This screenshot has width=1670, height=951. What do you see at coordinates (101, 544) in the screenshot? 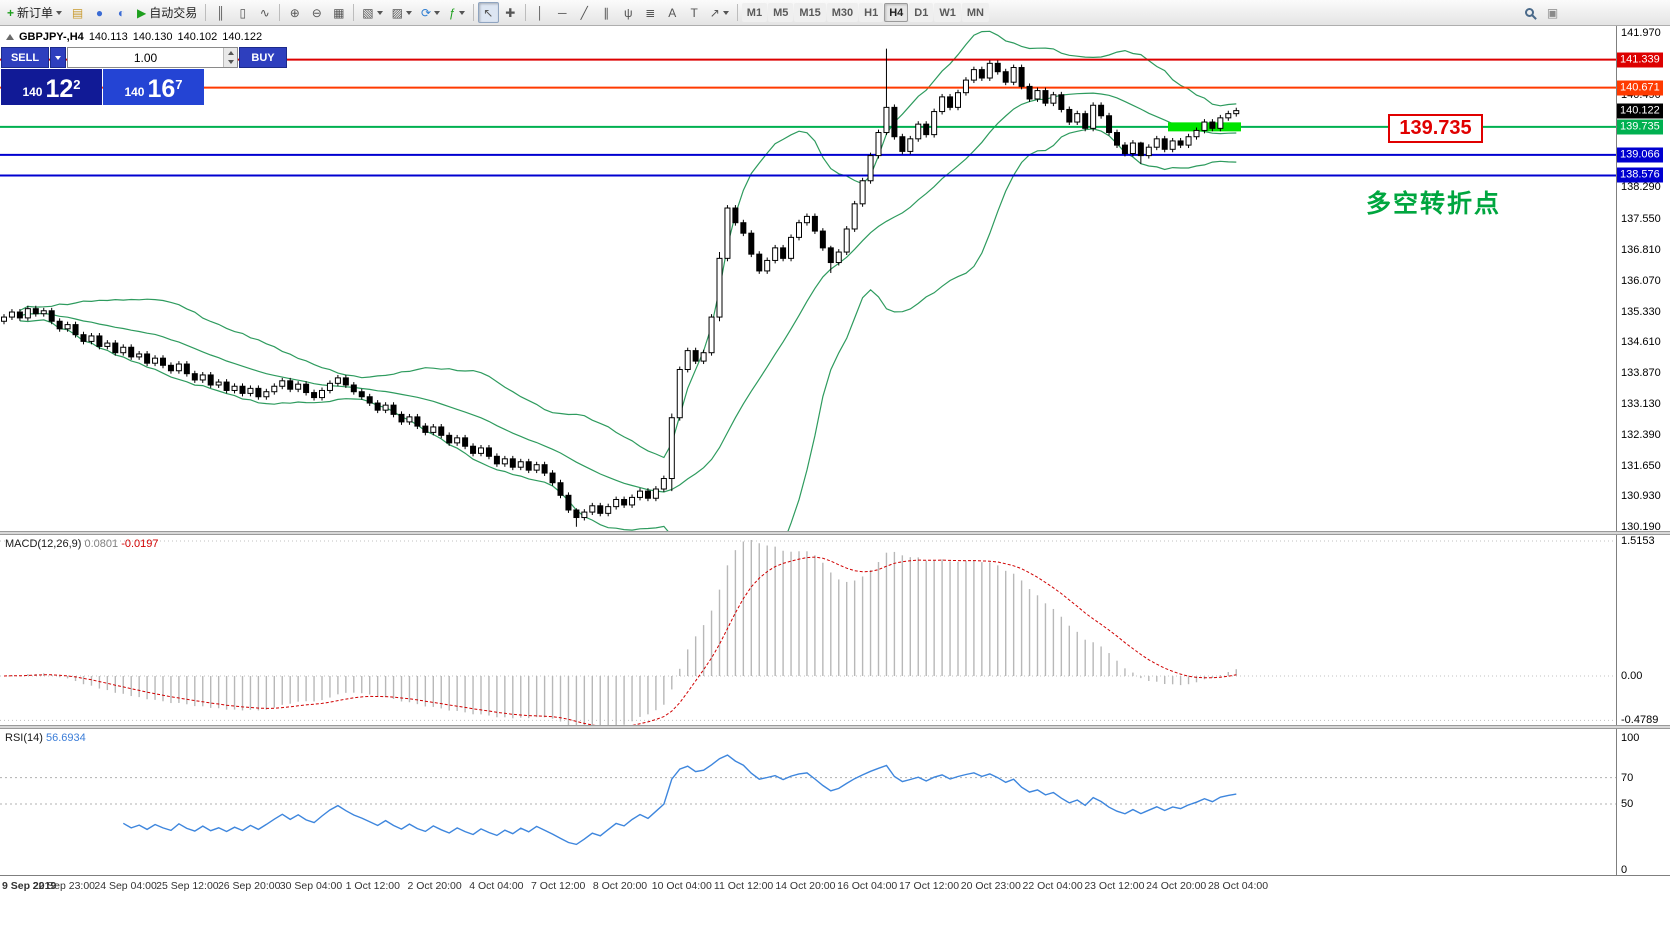
I see `macd-main-value: 0.0801` at bounding box center [101, 544].